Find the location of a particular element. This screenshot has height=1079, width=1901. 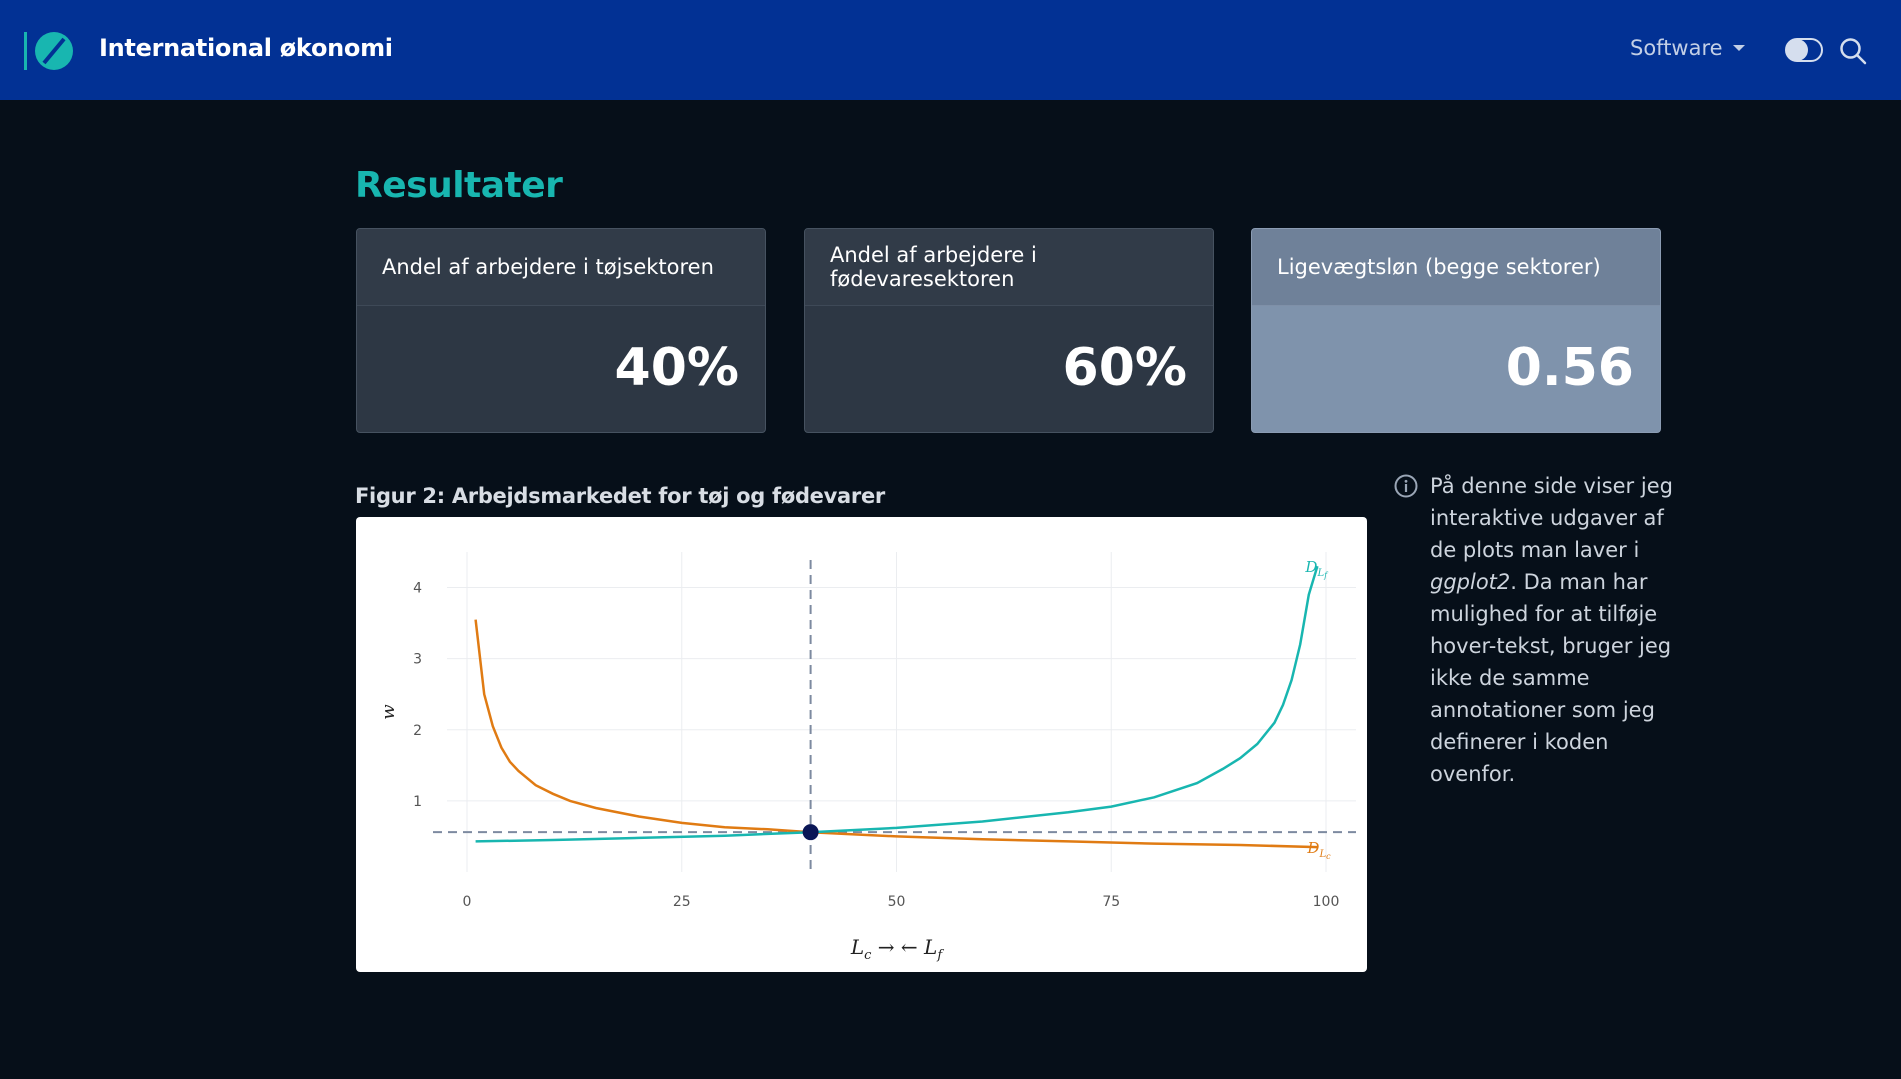

chevron-down-icon is located at coordinates (1738, 48).